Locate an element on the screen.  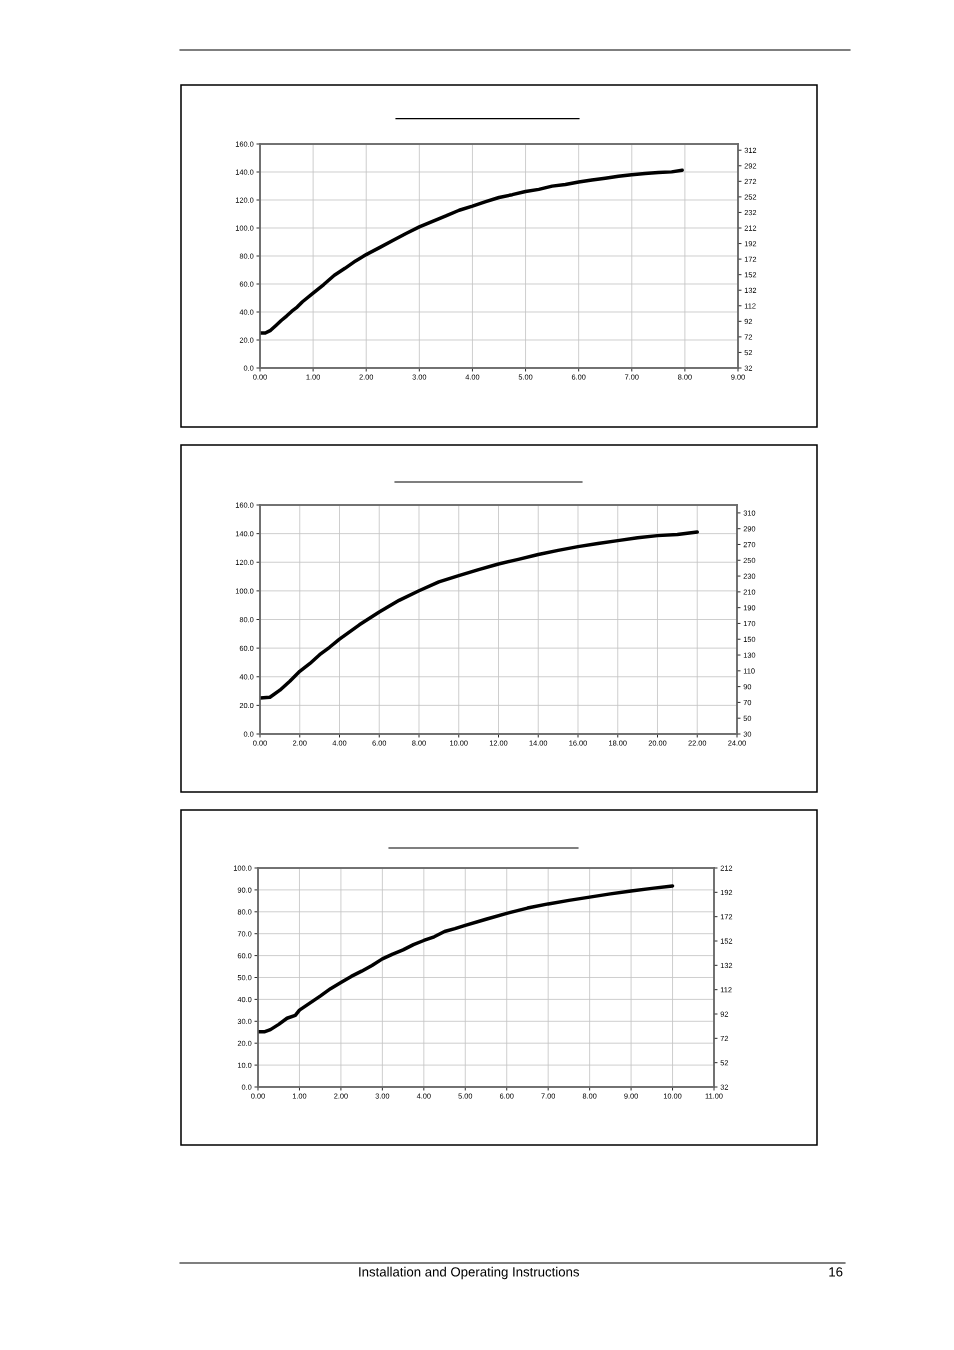
text: Installation and Operating Instructions is located at coordinates (469, 1273).